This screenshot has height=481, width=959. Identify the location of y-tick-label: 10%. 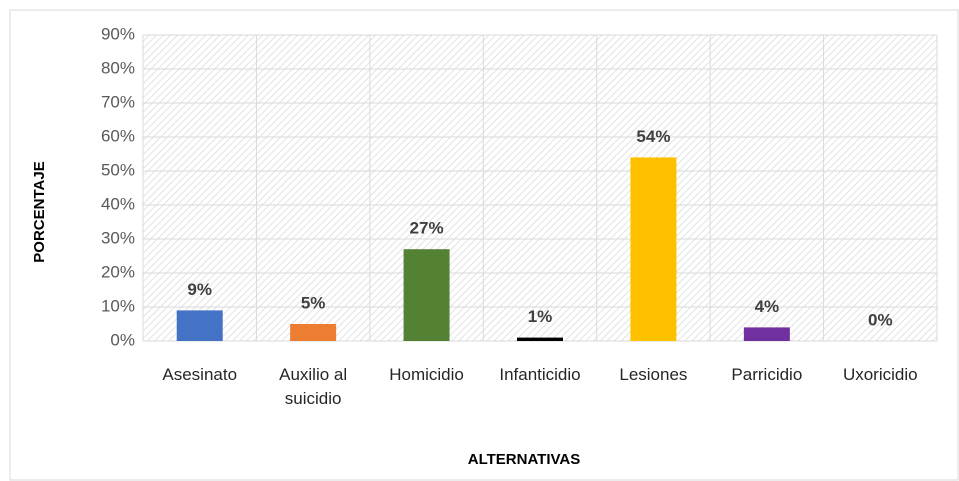
(118, 305).